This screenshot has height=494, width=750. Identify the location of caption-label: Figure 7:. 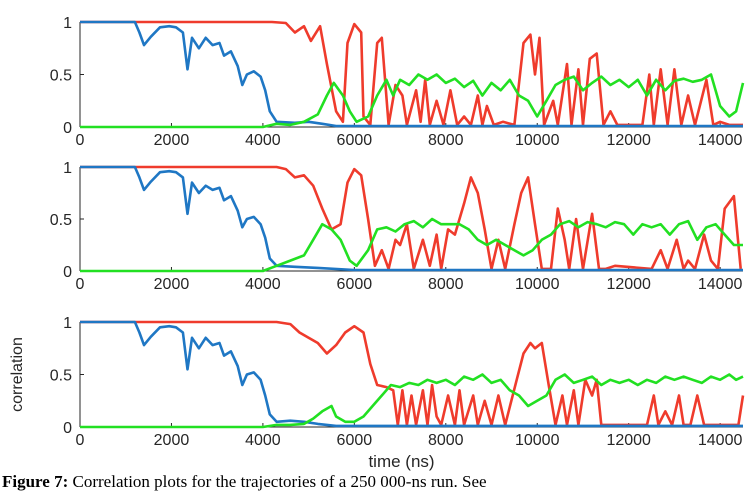
(35, 481).